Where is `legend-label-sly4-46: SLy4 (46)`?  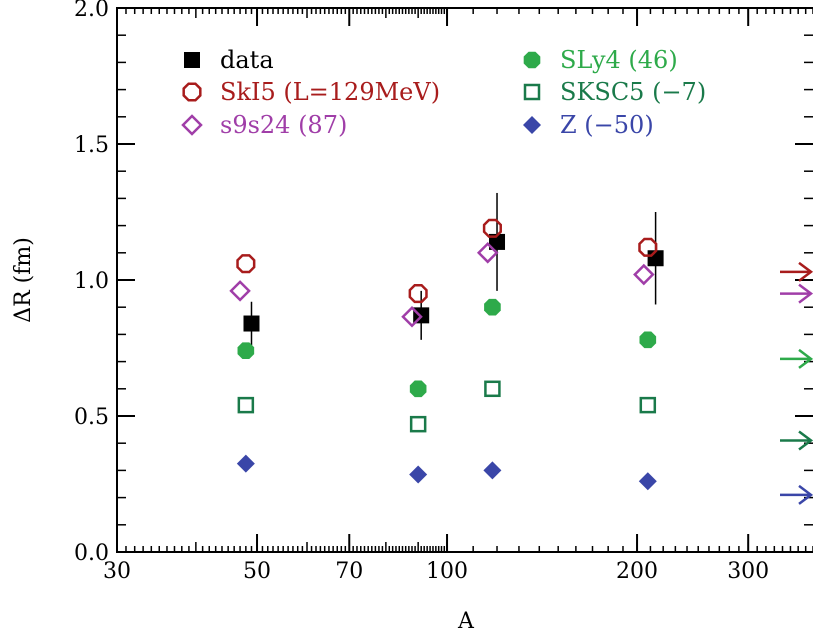
legend-label-sly4-46: SLy4 (46) is located at coordinates (619, 60).